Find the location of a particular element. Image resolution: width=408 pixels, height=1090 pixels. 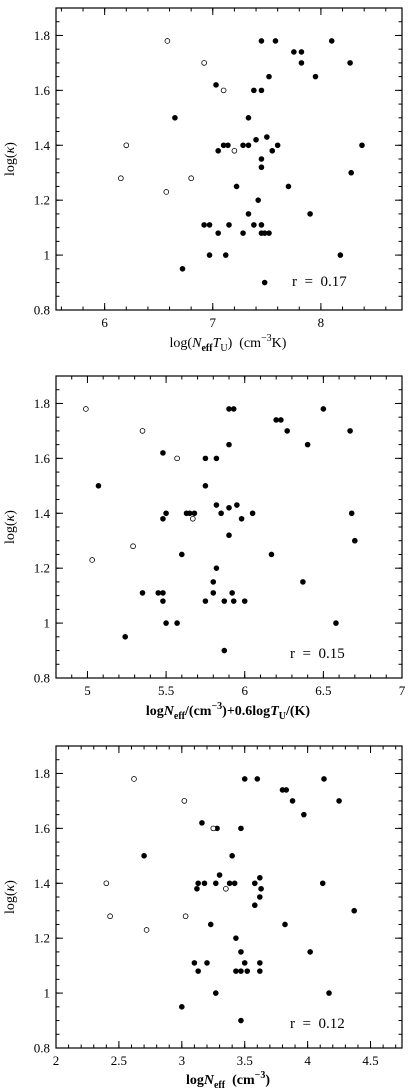

x-axis-label-1-u: U is located at coordinates (224, 348).